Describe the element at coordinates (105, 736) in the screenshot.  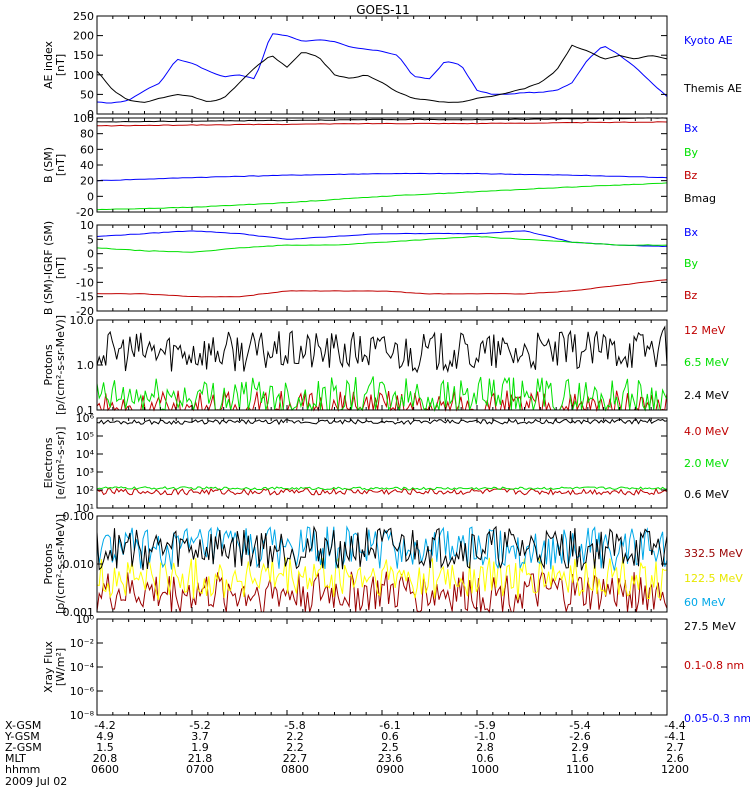
I see `footer-value: 4.9` at that location.